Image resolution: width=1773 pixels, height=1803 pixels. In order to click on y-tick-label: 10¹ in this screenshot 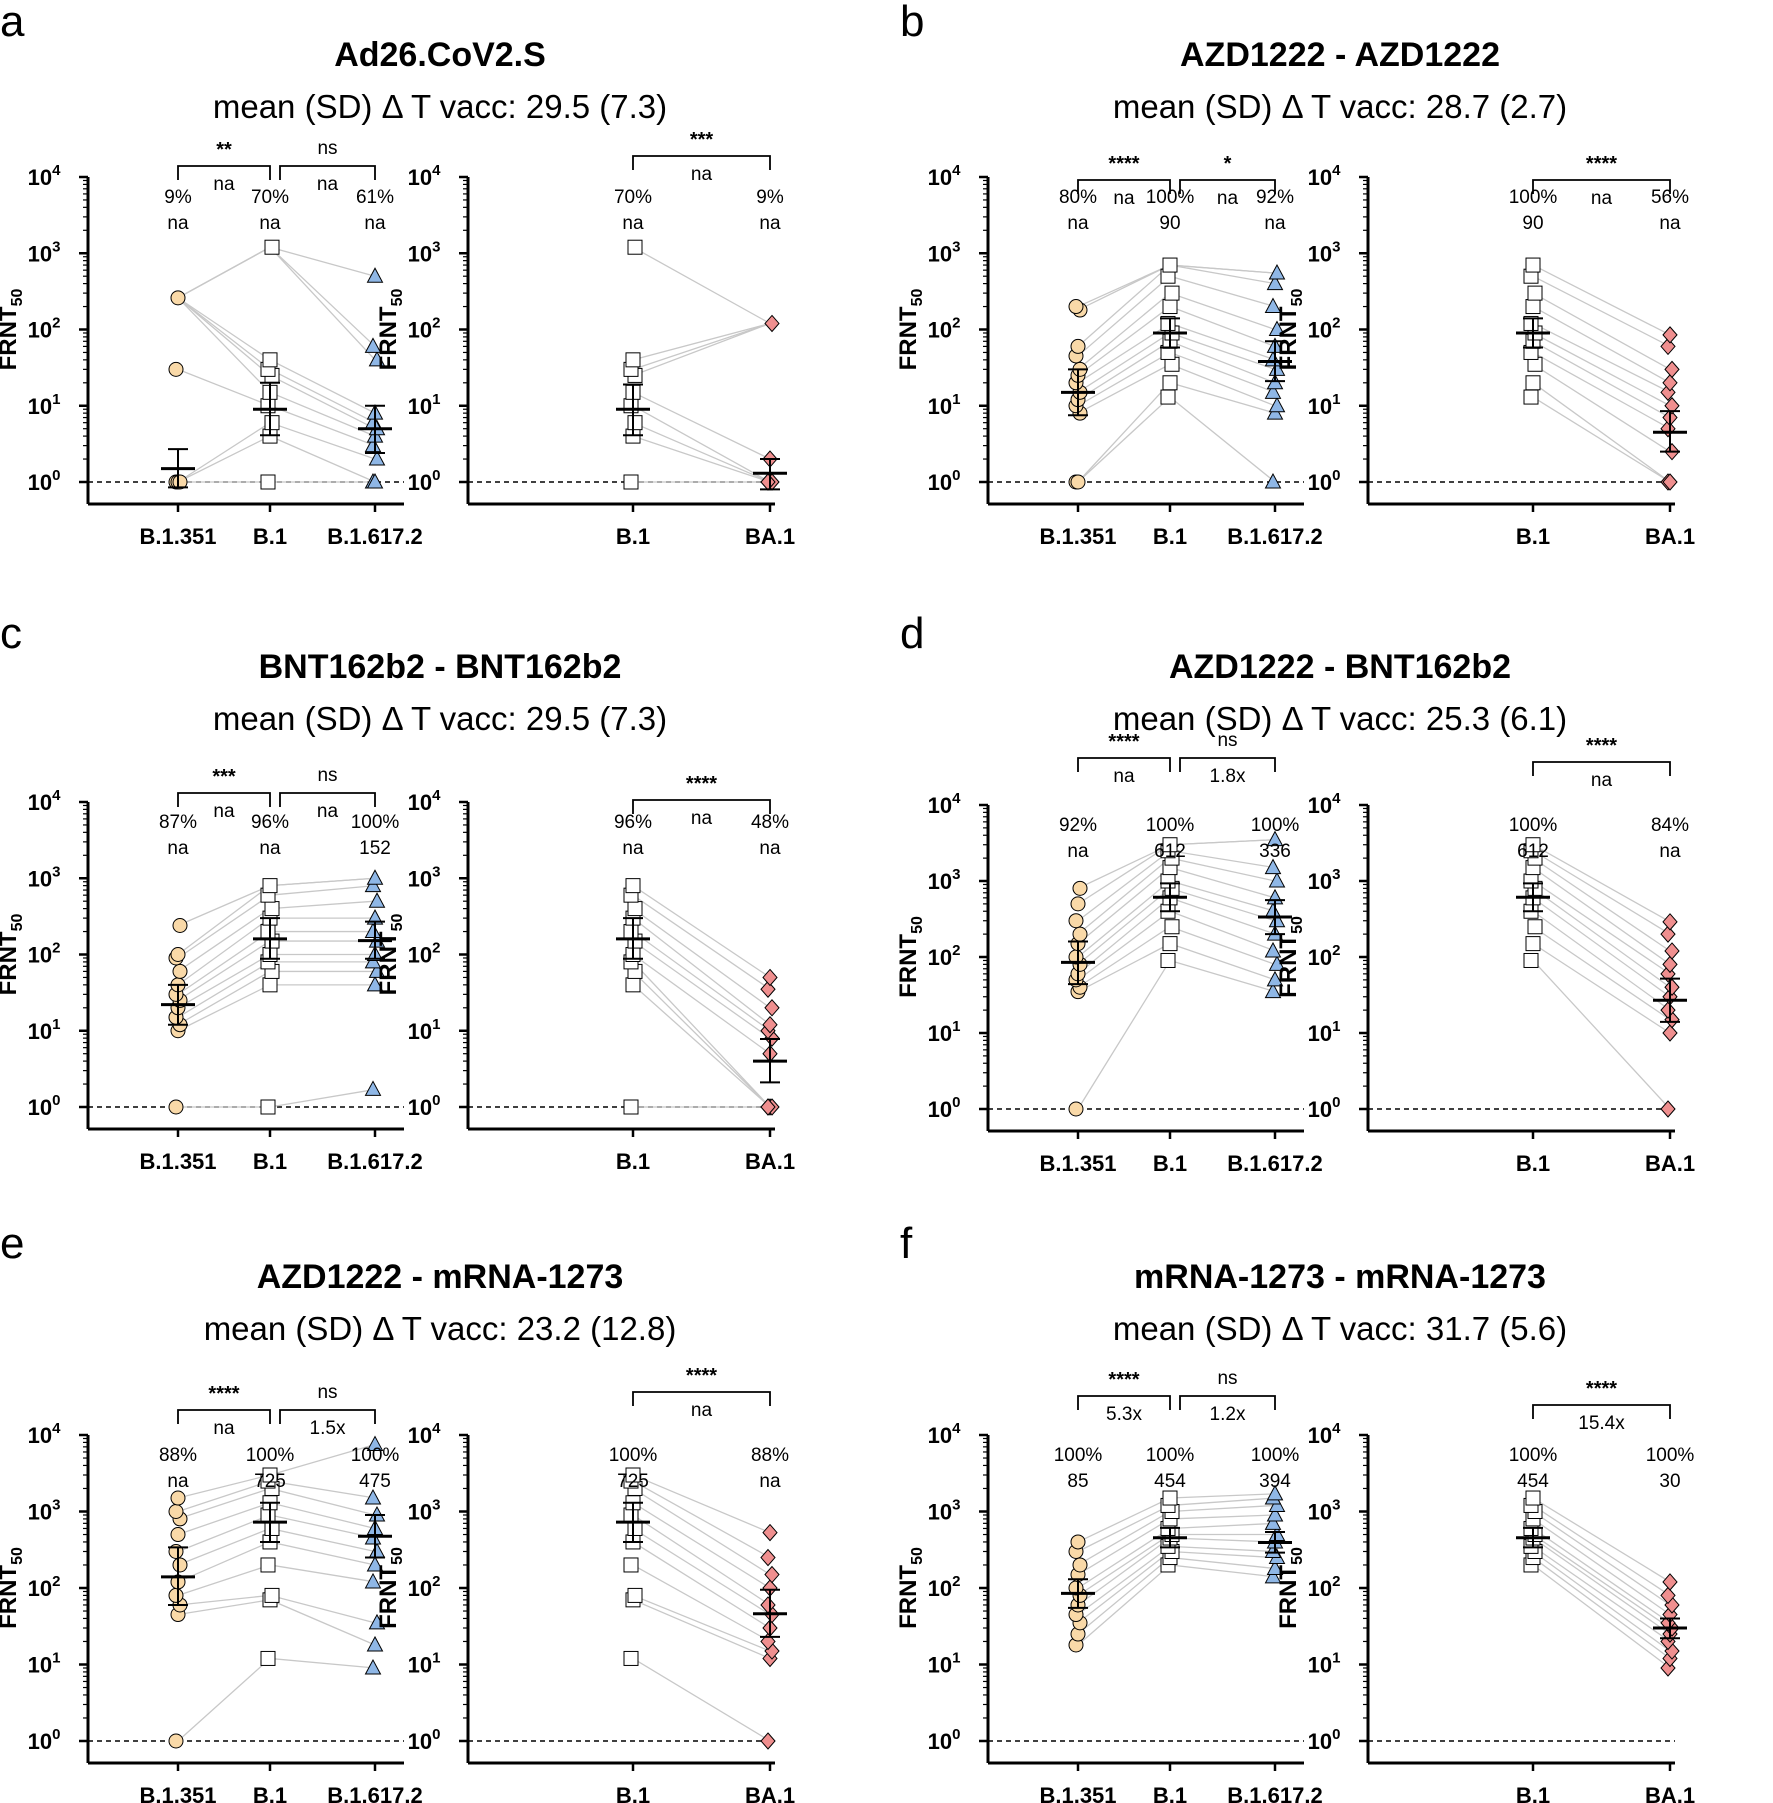, I will do `click(1324, 405)`.